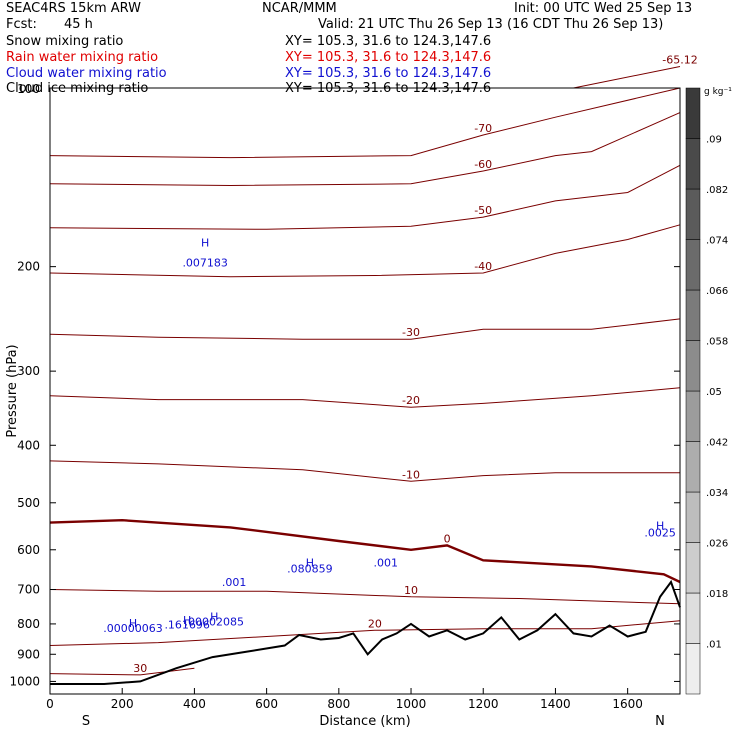 This screenshot has width=740, height=740. I want to click on colorbar-tick-label: .082, so click(717, 190).